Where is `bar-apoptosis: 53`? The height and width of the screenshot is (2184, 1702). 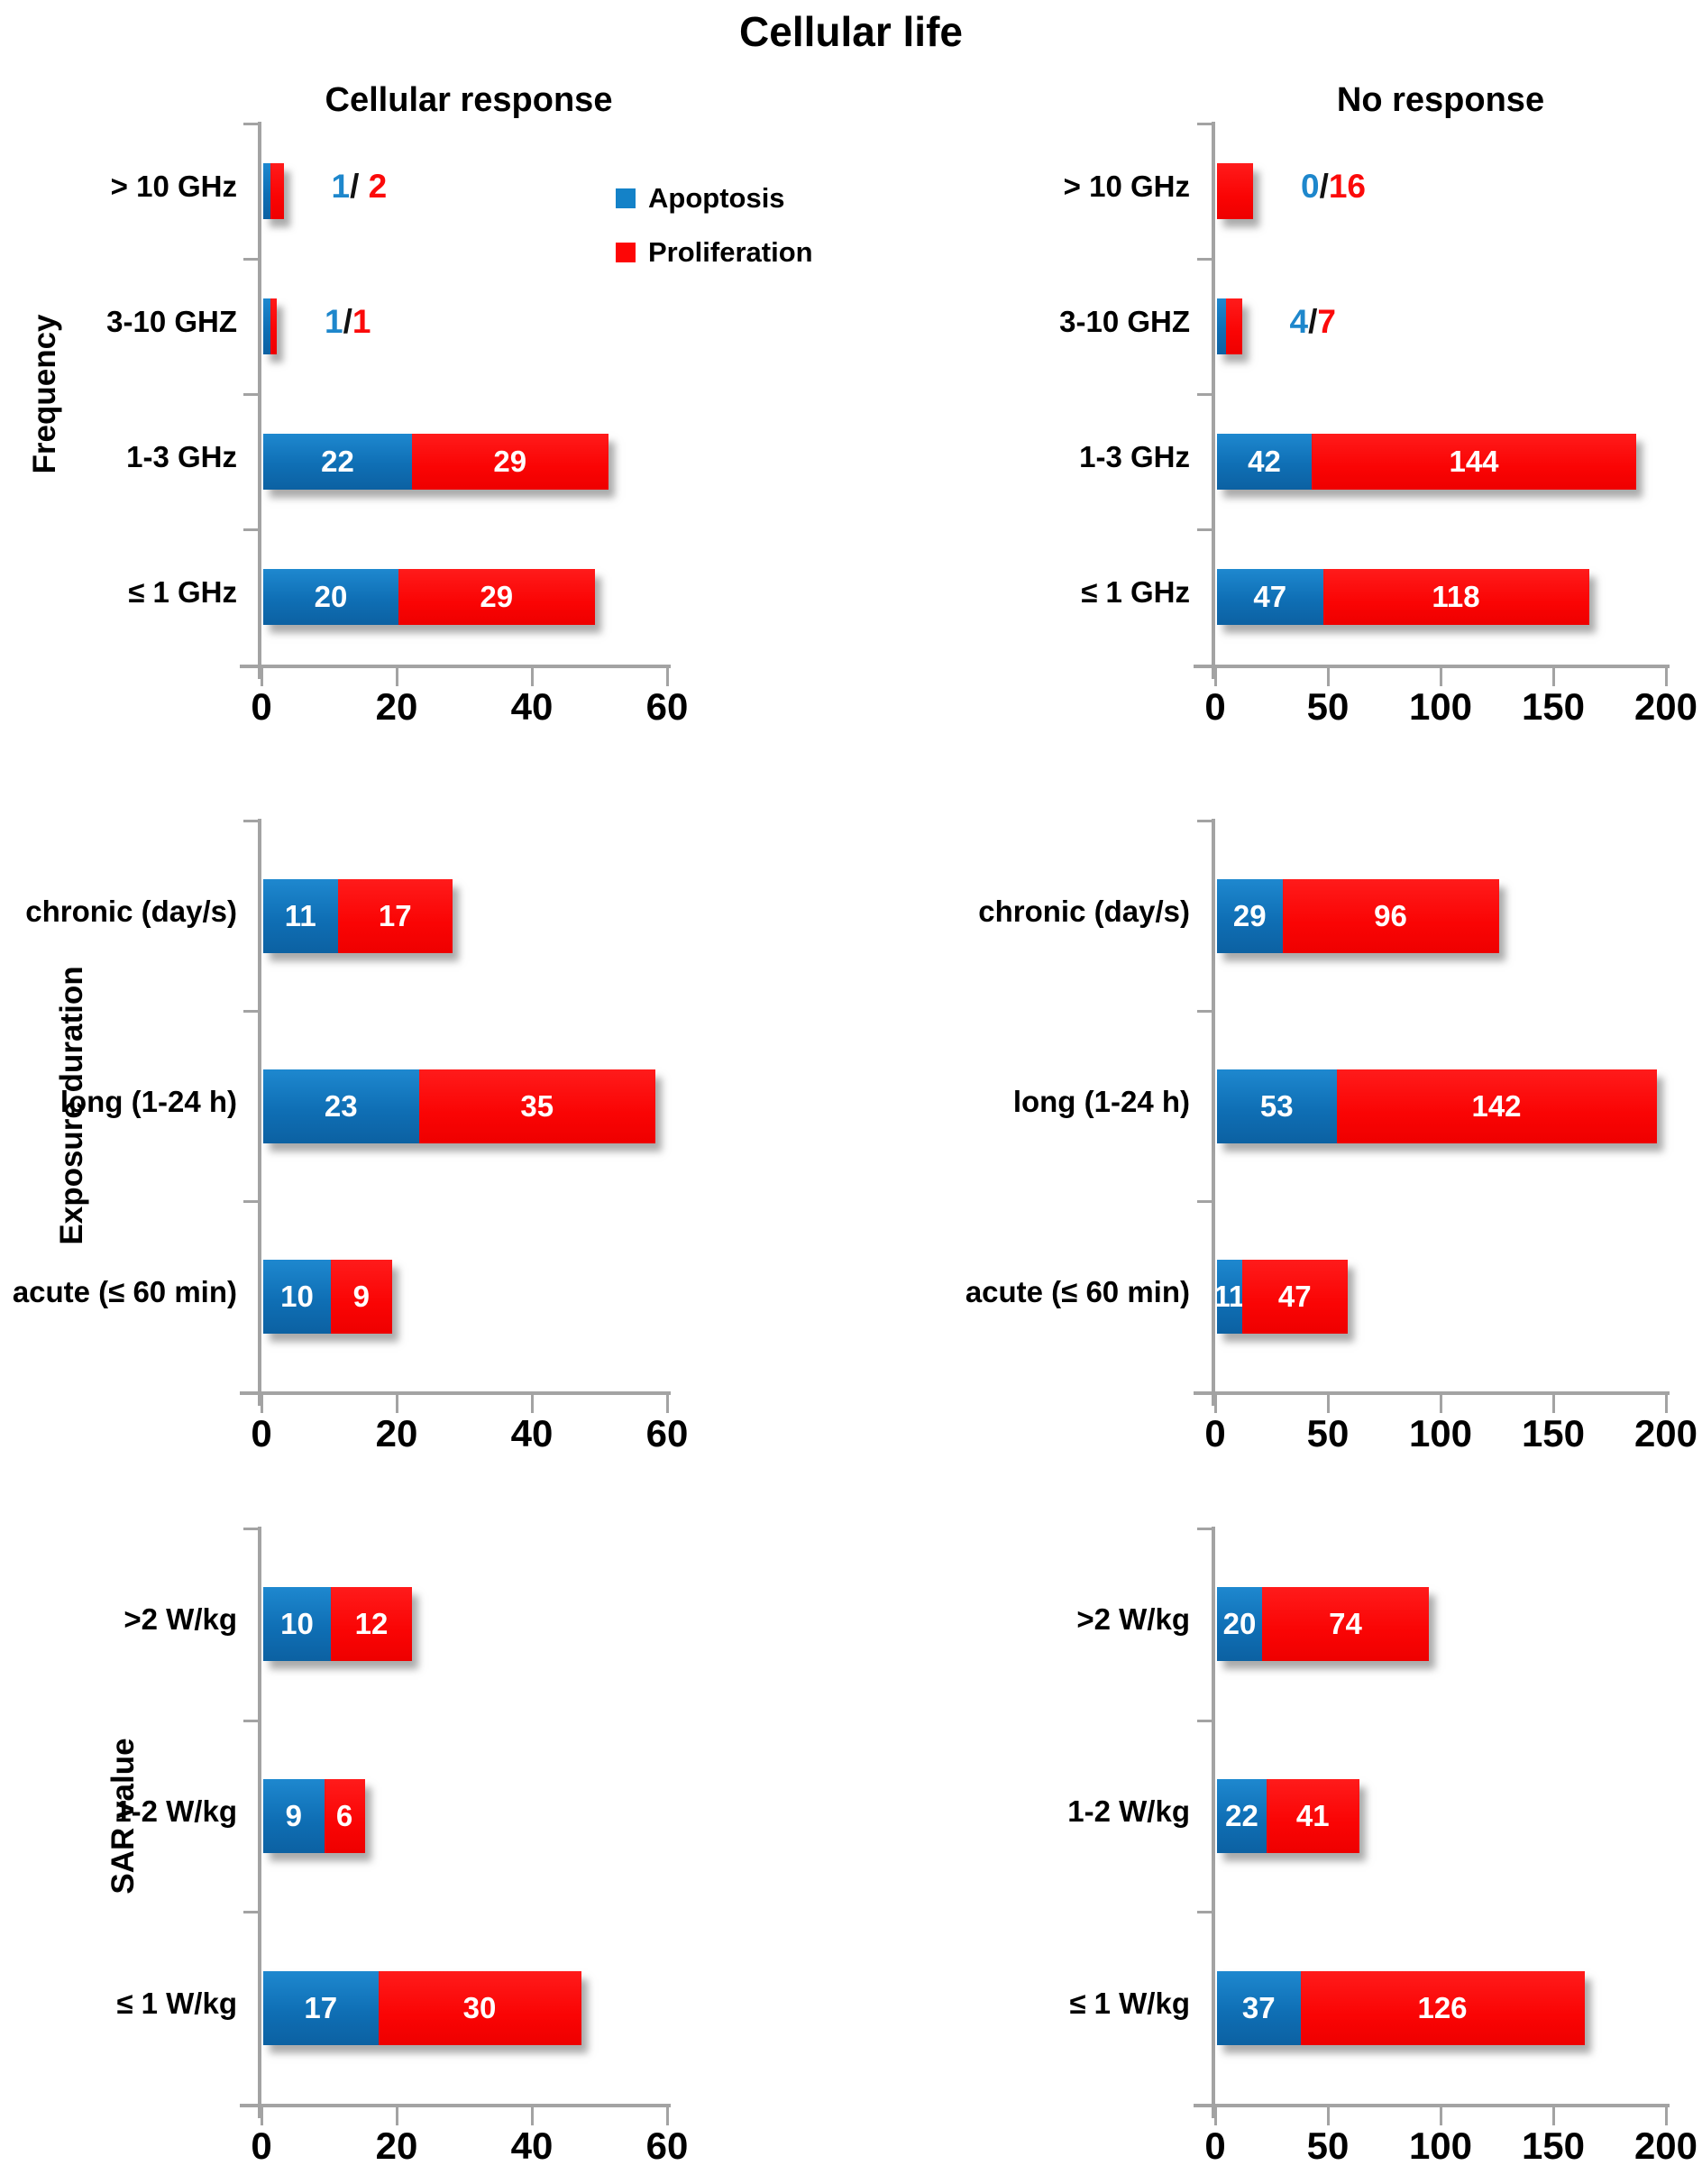
bar-apoptosis: 53 is located at coordinates (1277, 1106).